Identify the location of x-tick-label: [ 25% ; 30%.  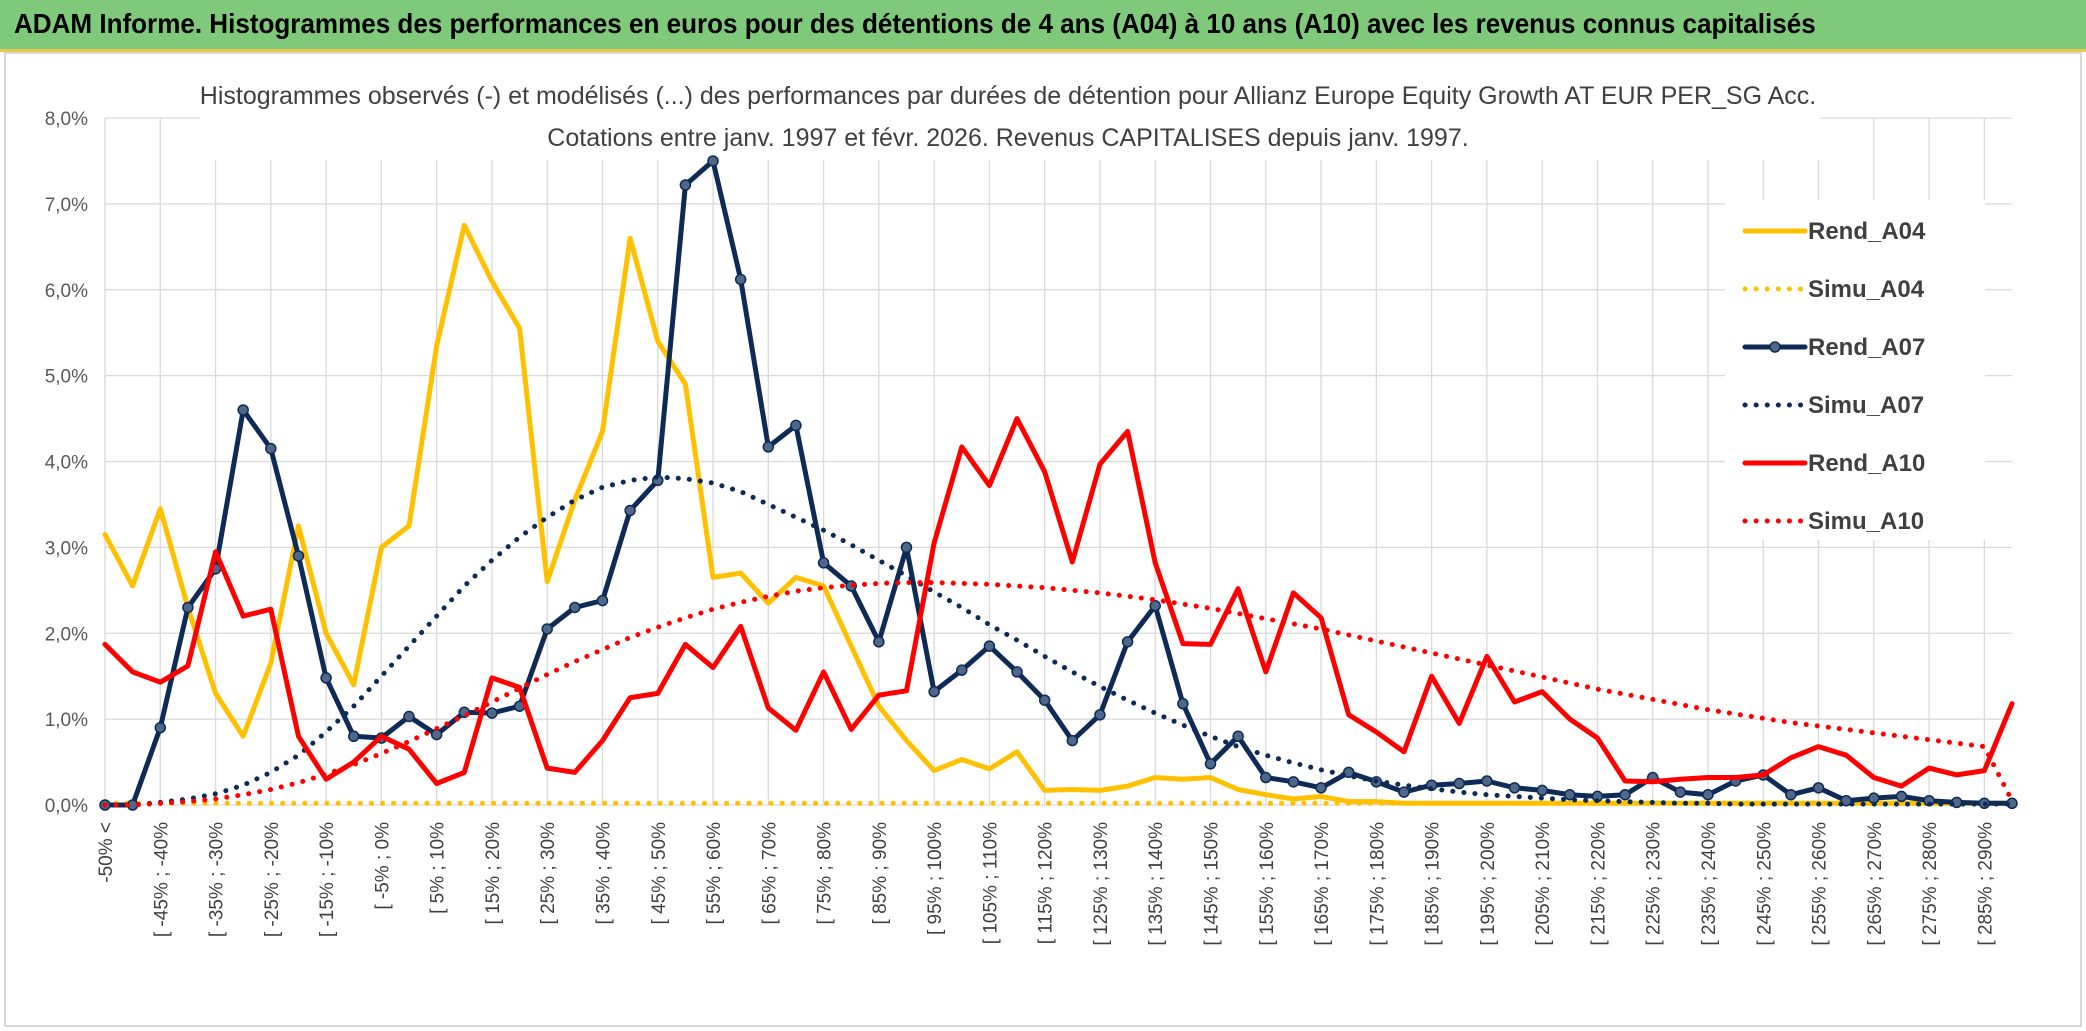
(548, 873).